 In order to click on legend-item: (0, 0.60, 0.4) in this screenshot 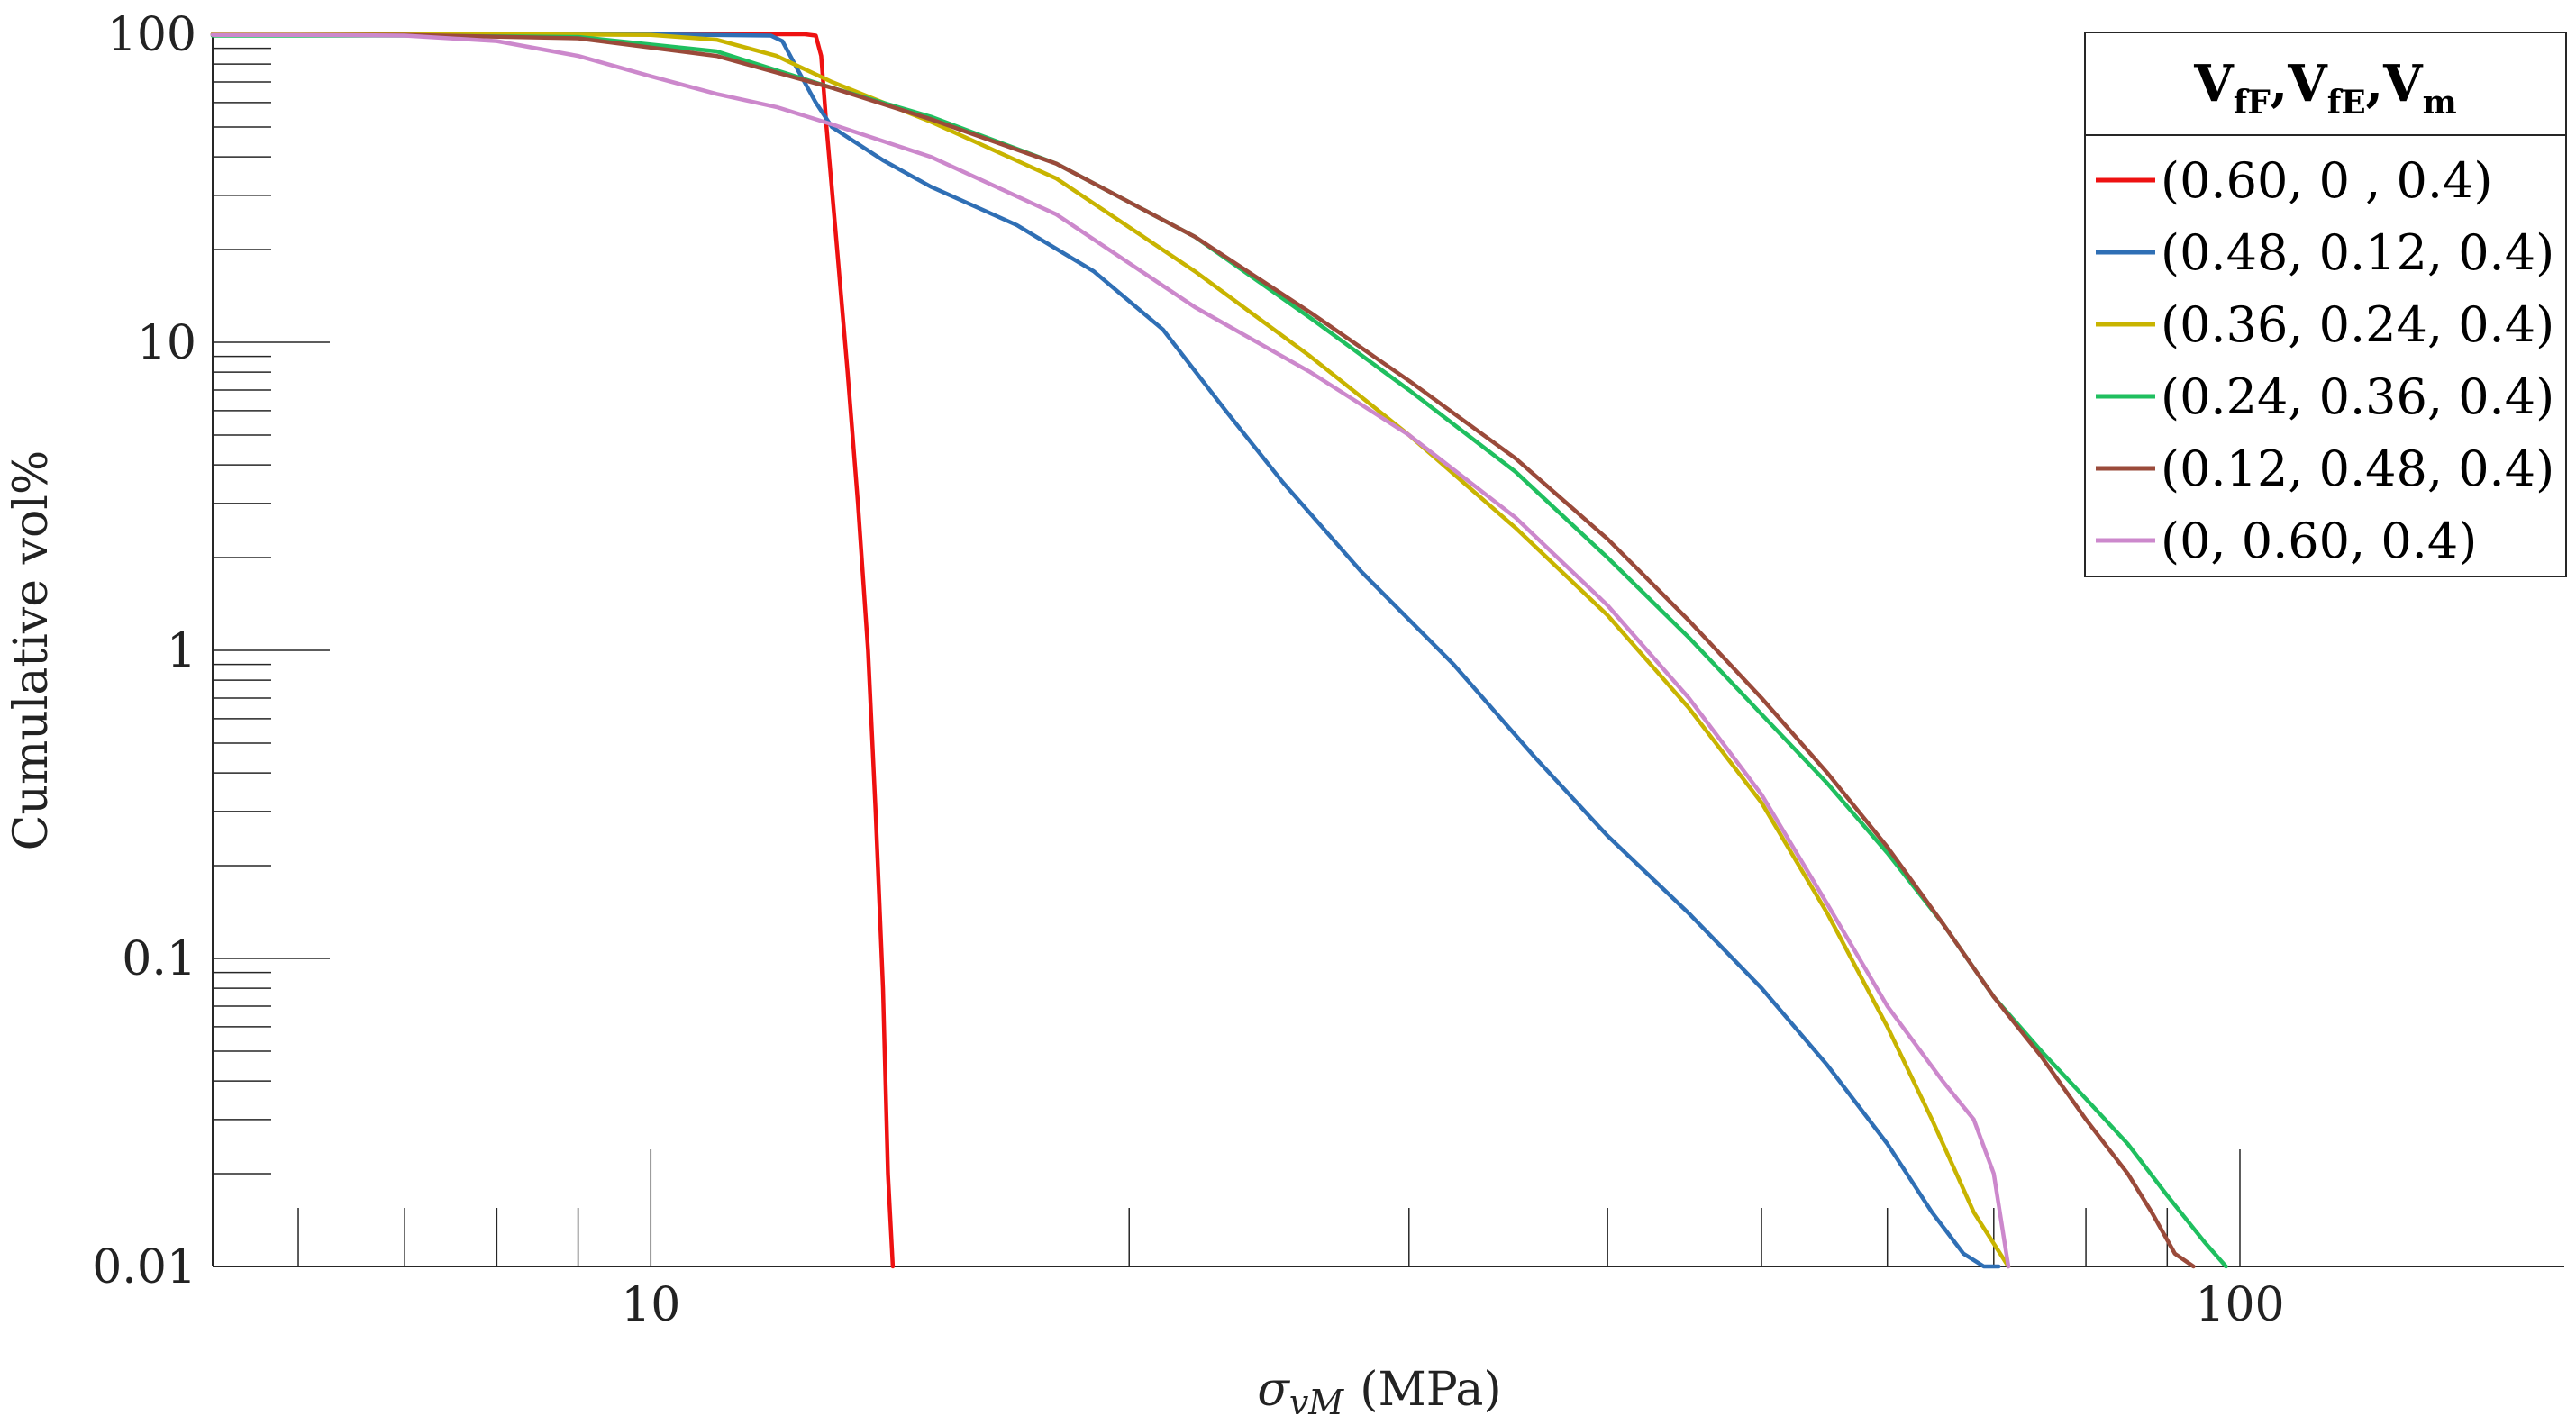, I will do `click(2286, 541)`.